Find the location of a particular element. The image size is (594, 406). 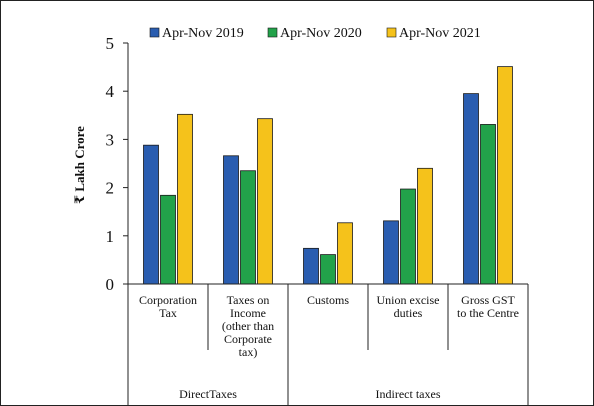

y-tick-label: 1 is located at coordinates (110, 236).